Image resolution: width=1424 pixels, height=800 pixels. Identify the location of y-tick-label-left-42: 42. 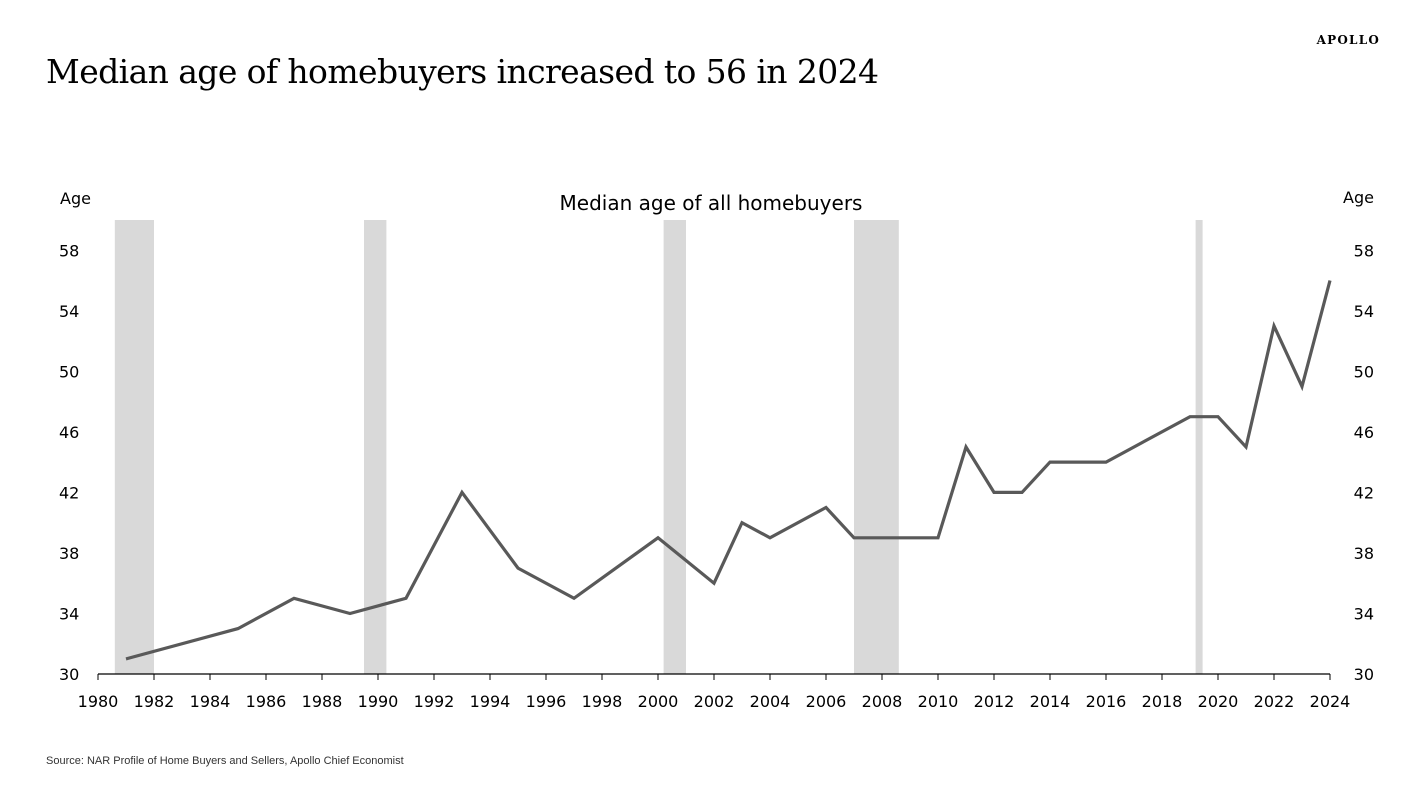
(69, 492).